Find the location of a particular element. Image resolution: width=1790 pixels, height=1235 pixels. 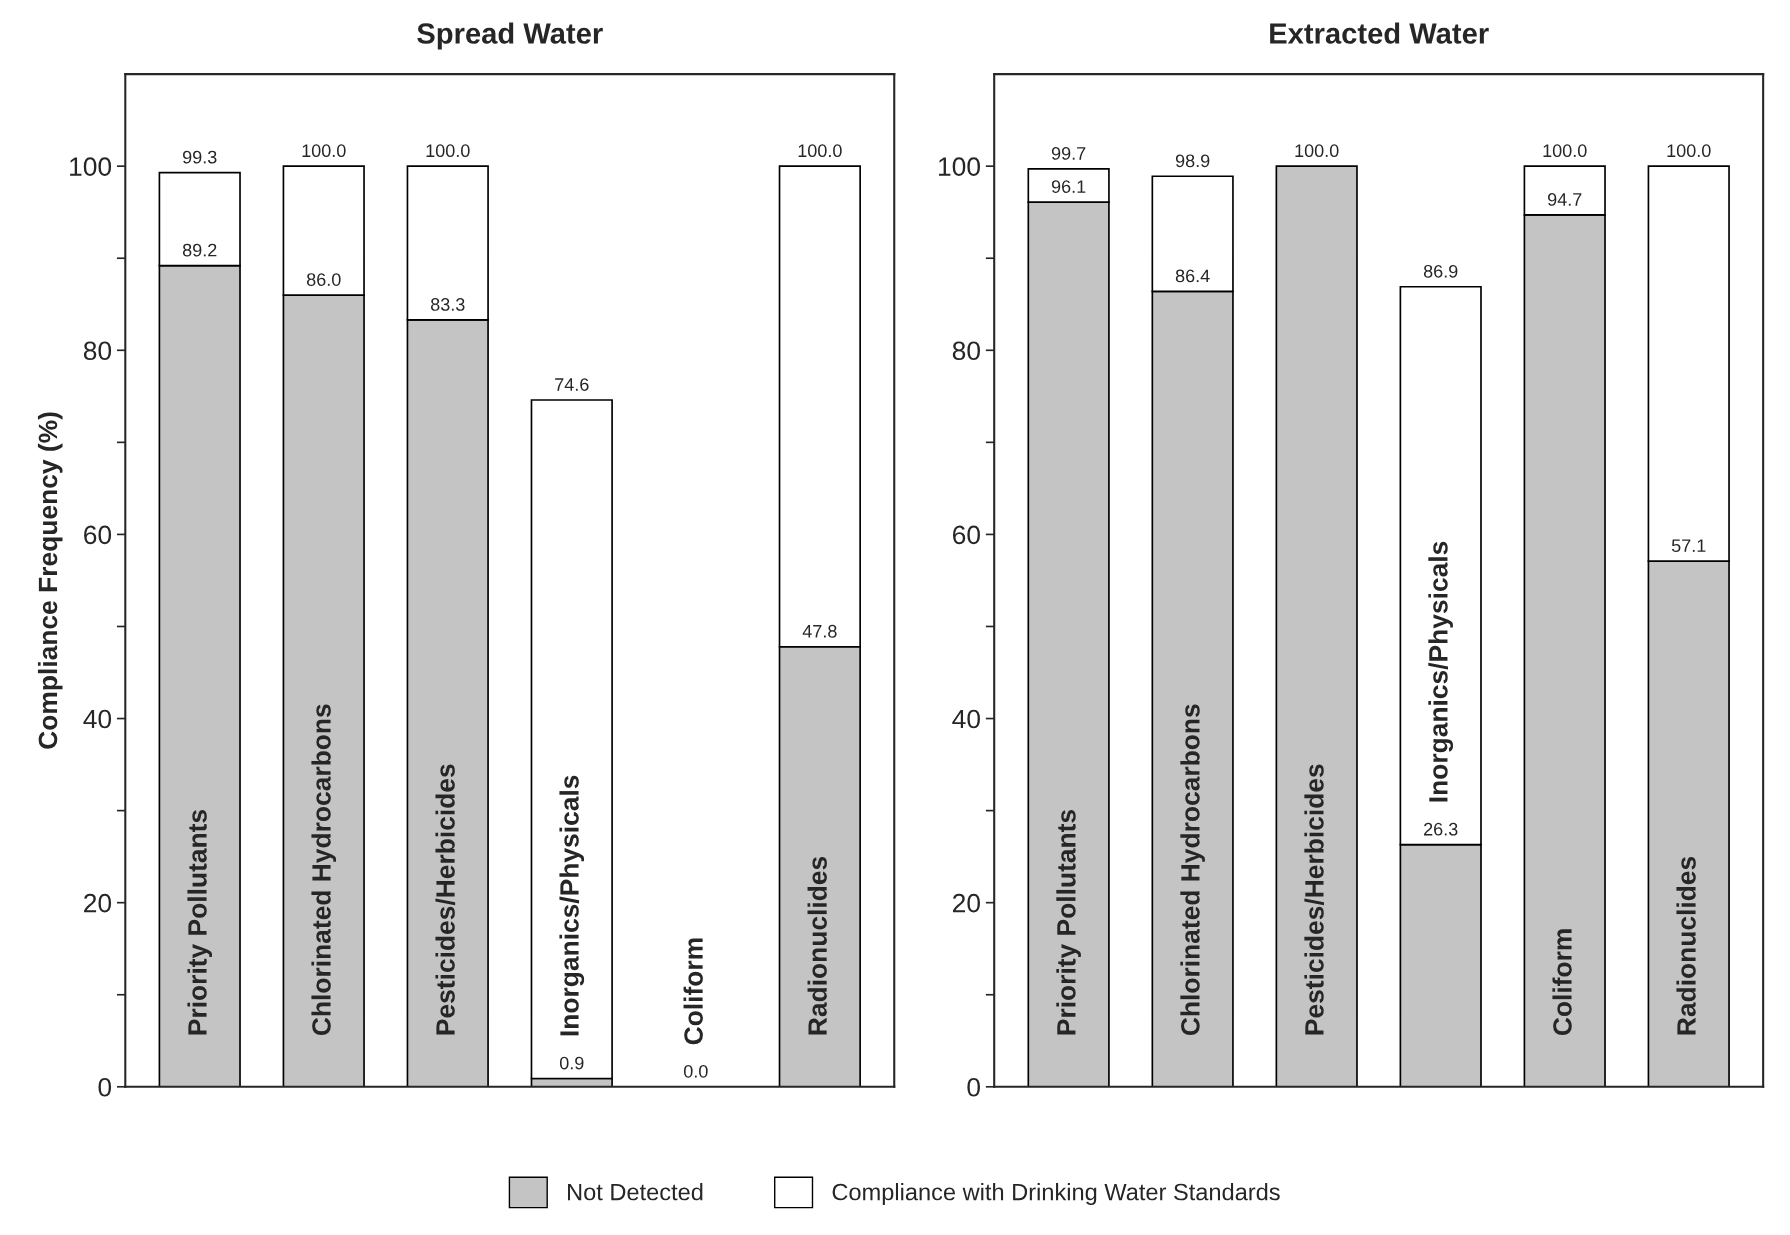

chart-title: Spread Water is located at coordinates (510, 36).